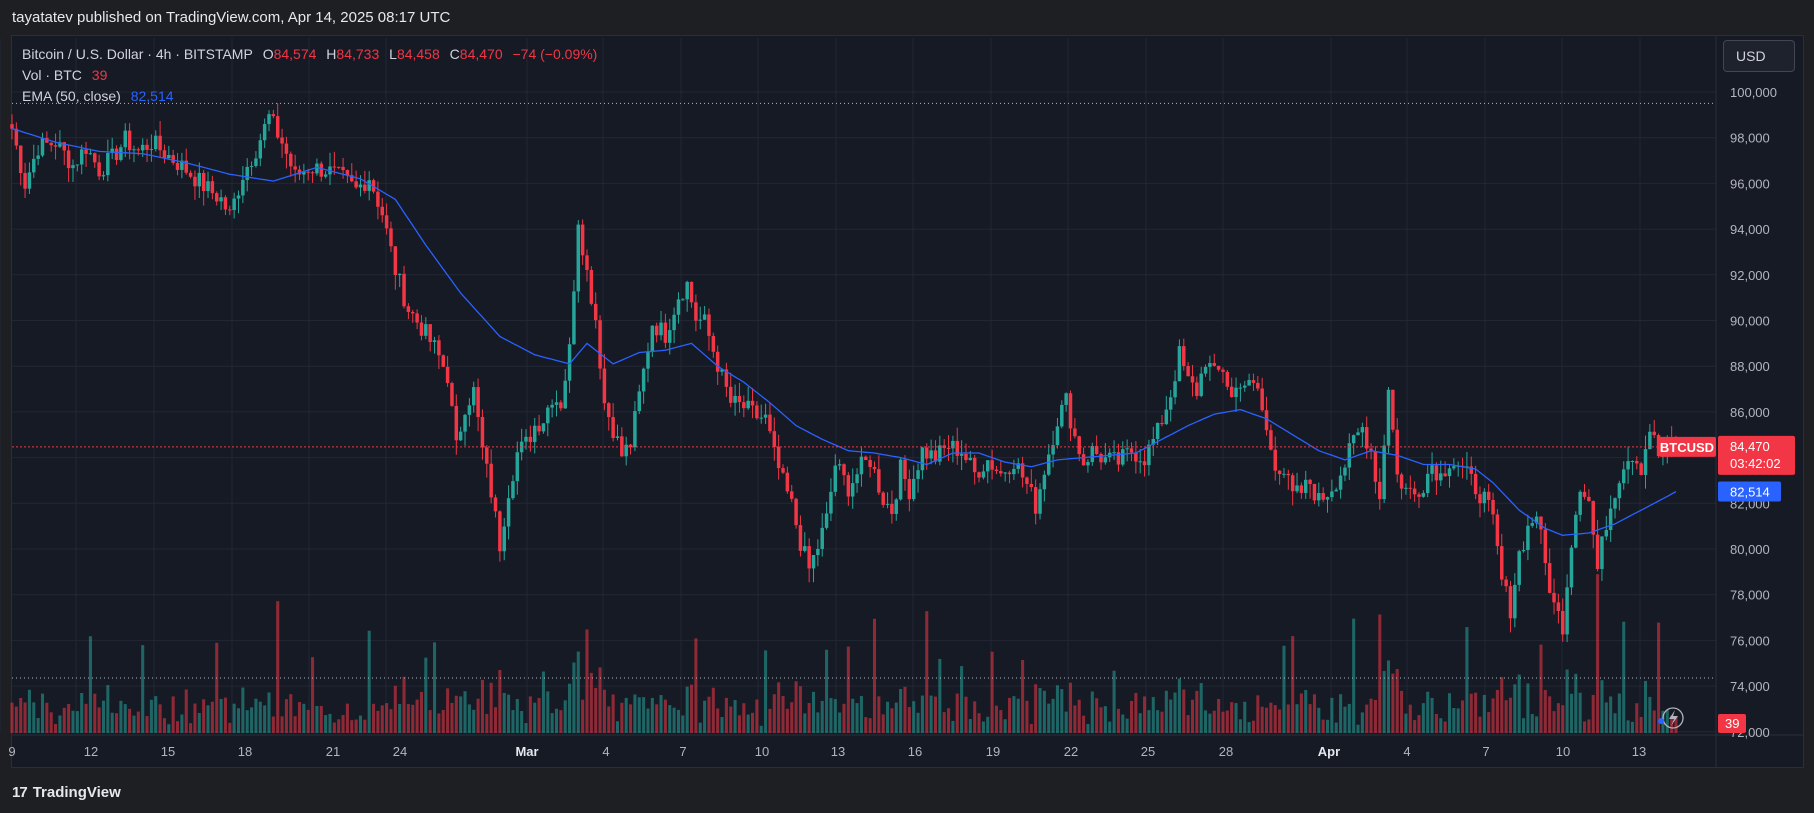  I want to click on open-label: O, so click(268, 54).